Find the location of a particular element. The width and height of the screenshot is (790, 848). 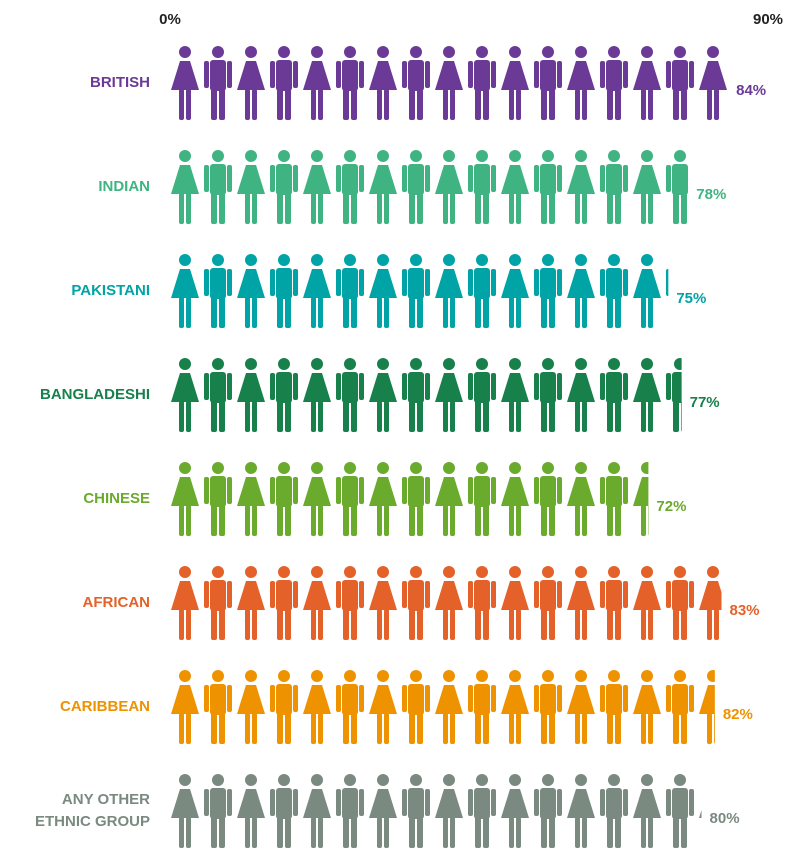

category-label: INDIAN is located at coordinates (85, 187).